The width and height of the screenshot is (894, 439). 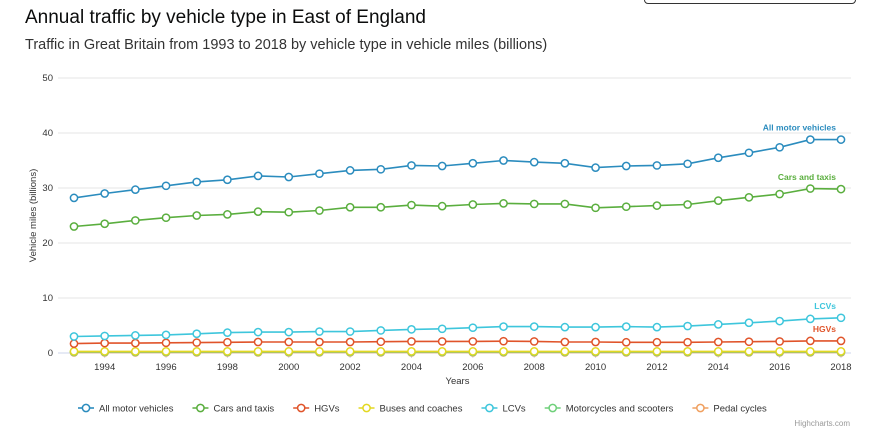 I want to click on series-lcvs, so click(x=457, y=327).